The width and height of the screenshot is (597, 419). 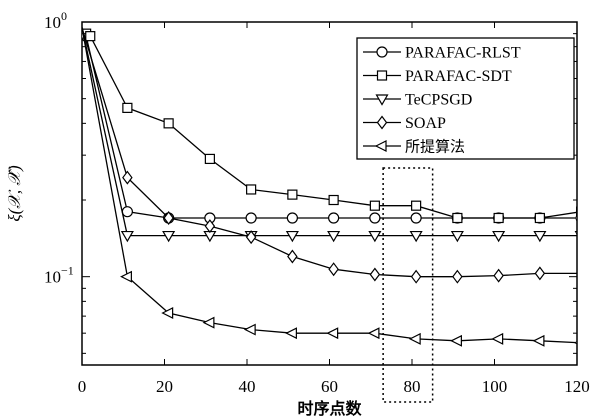 I want to click on legend-label: PARAFAC-SDT, so click(x=458, y=76).